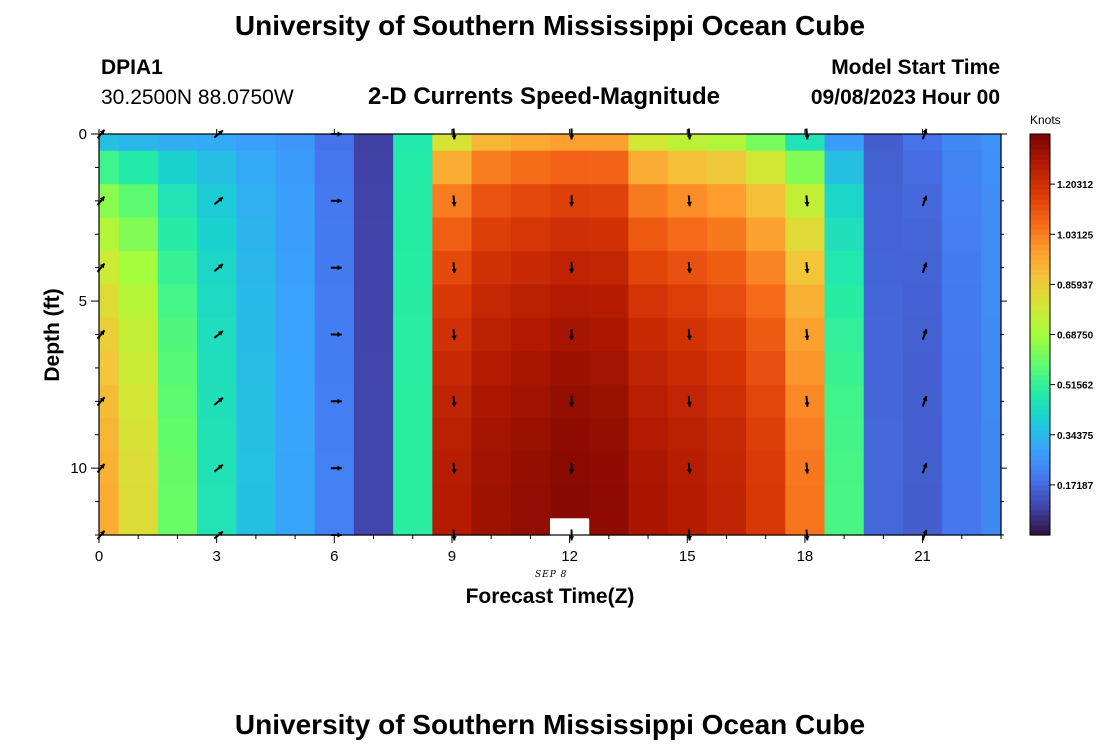  Describe the element at coordinates (544, 96) in the screenshot. I see `chart-subtitle: 2-D Currents Speed-Magnitude` at that location.